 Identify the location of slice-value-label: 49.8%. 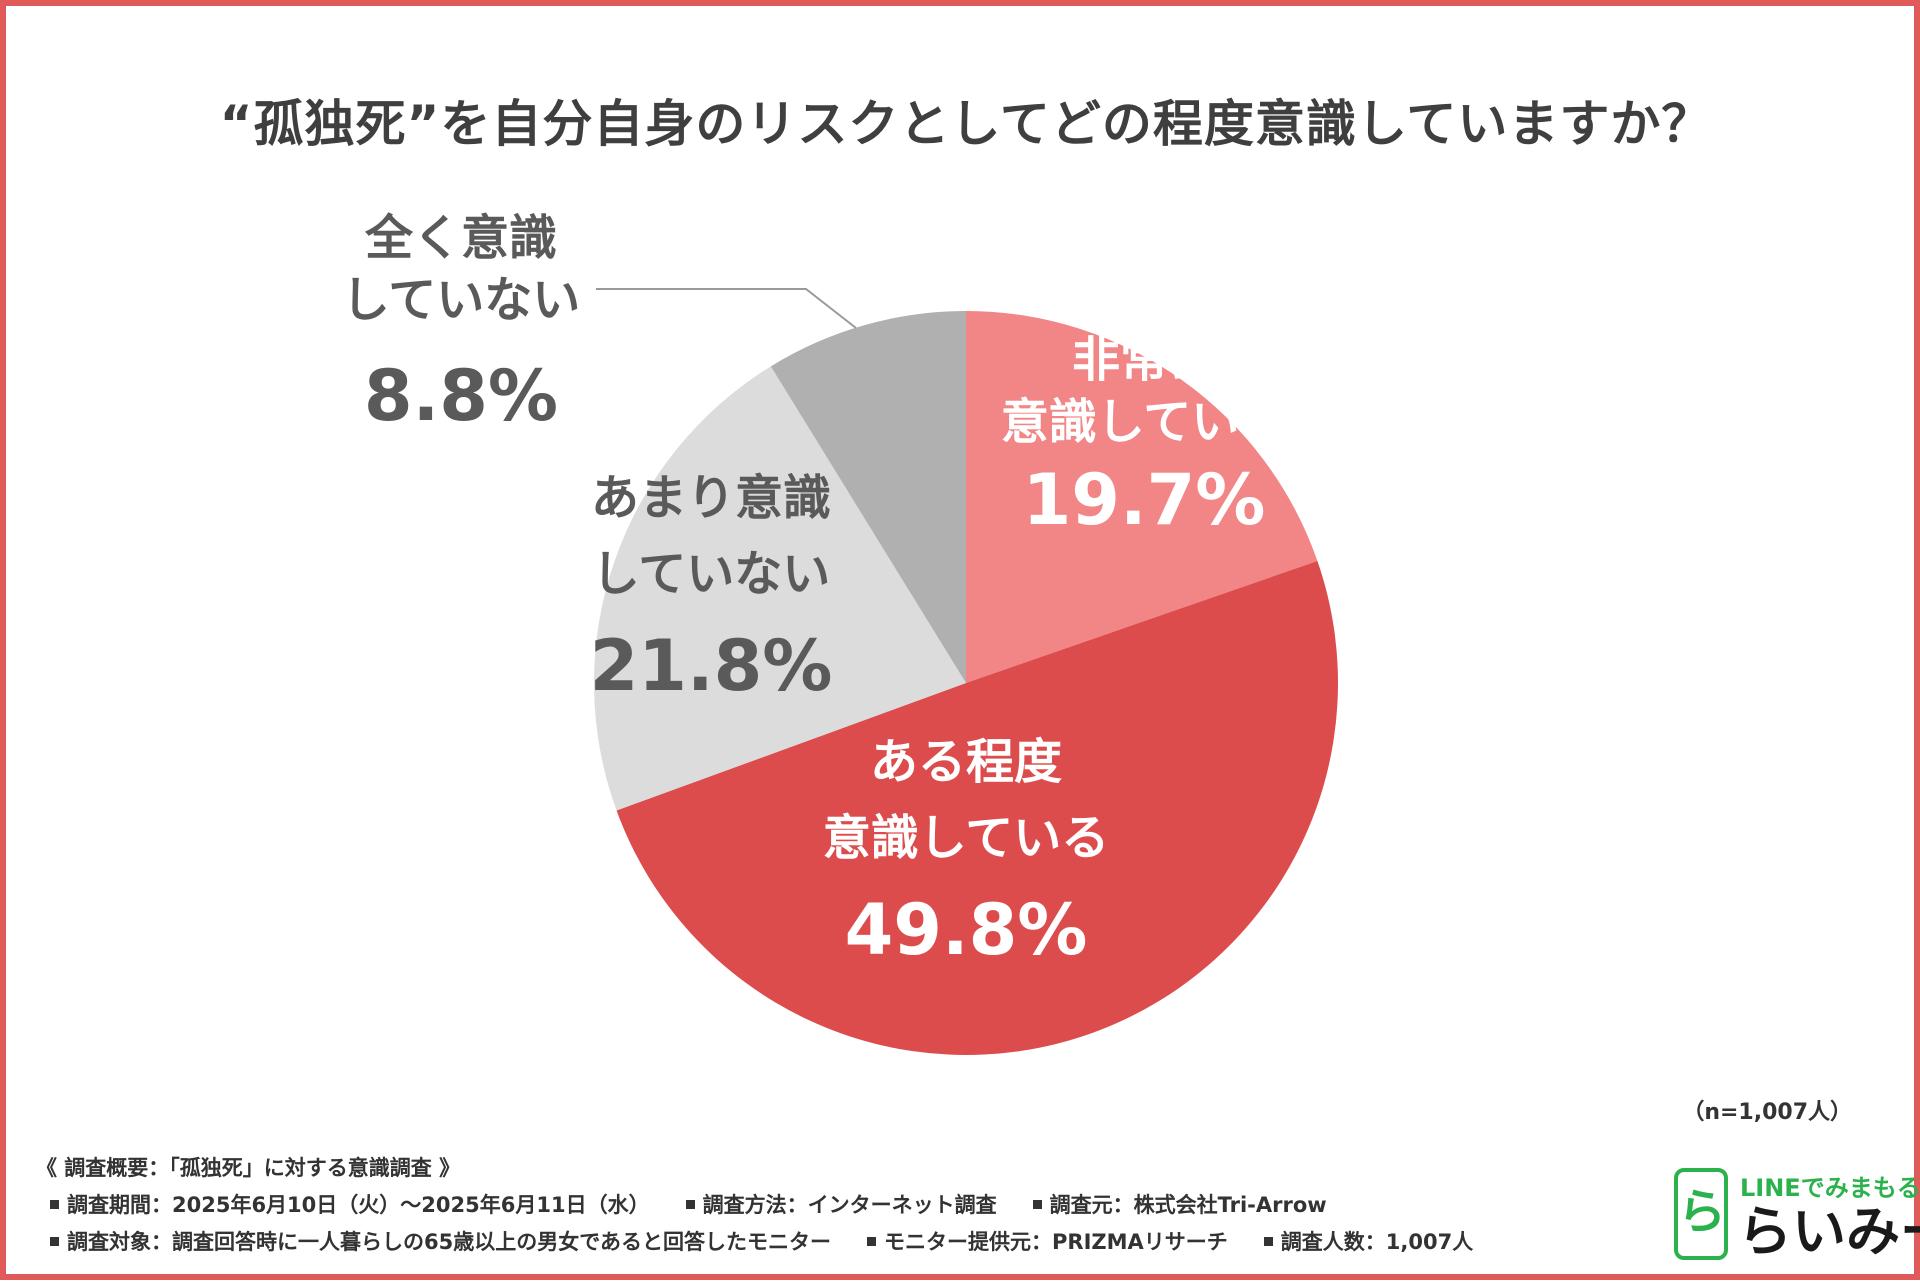
(966, 930).